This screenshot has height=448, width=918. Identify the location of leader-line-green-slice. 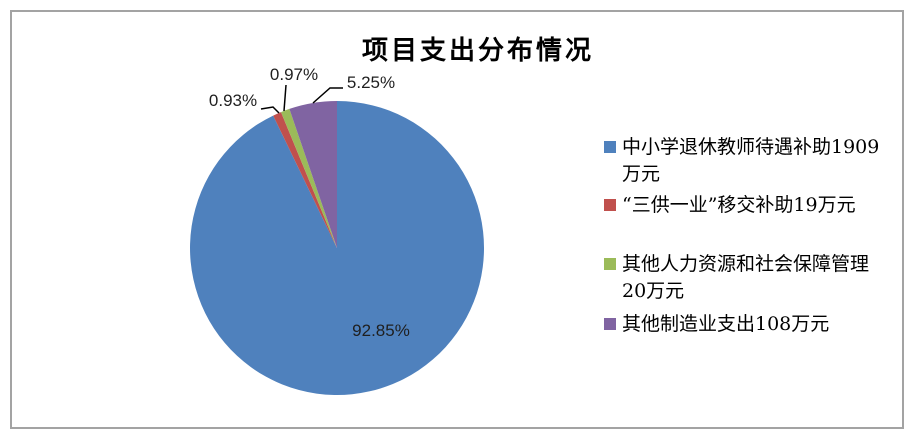
(285, 98).